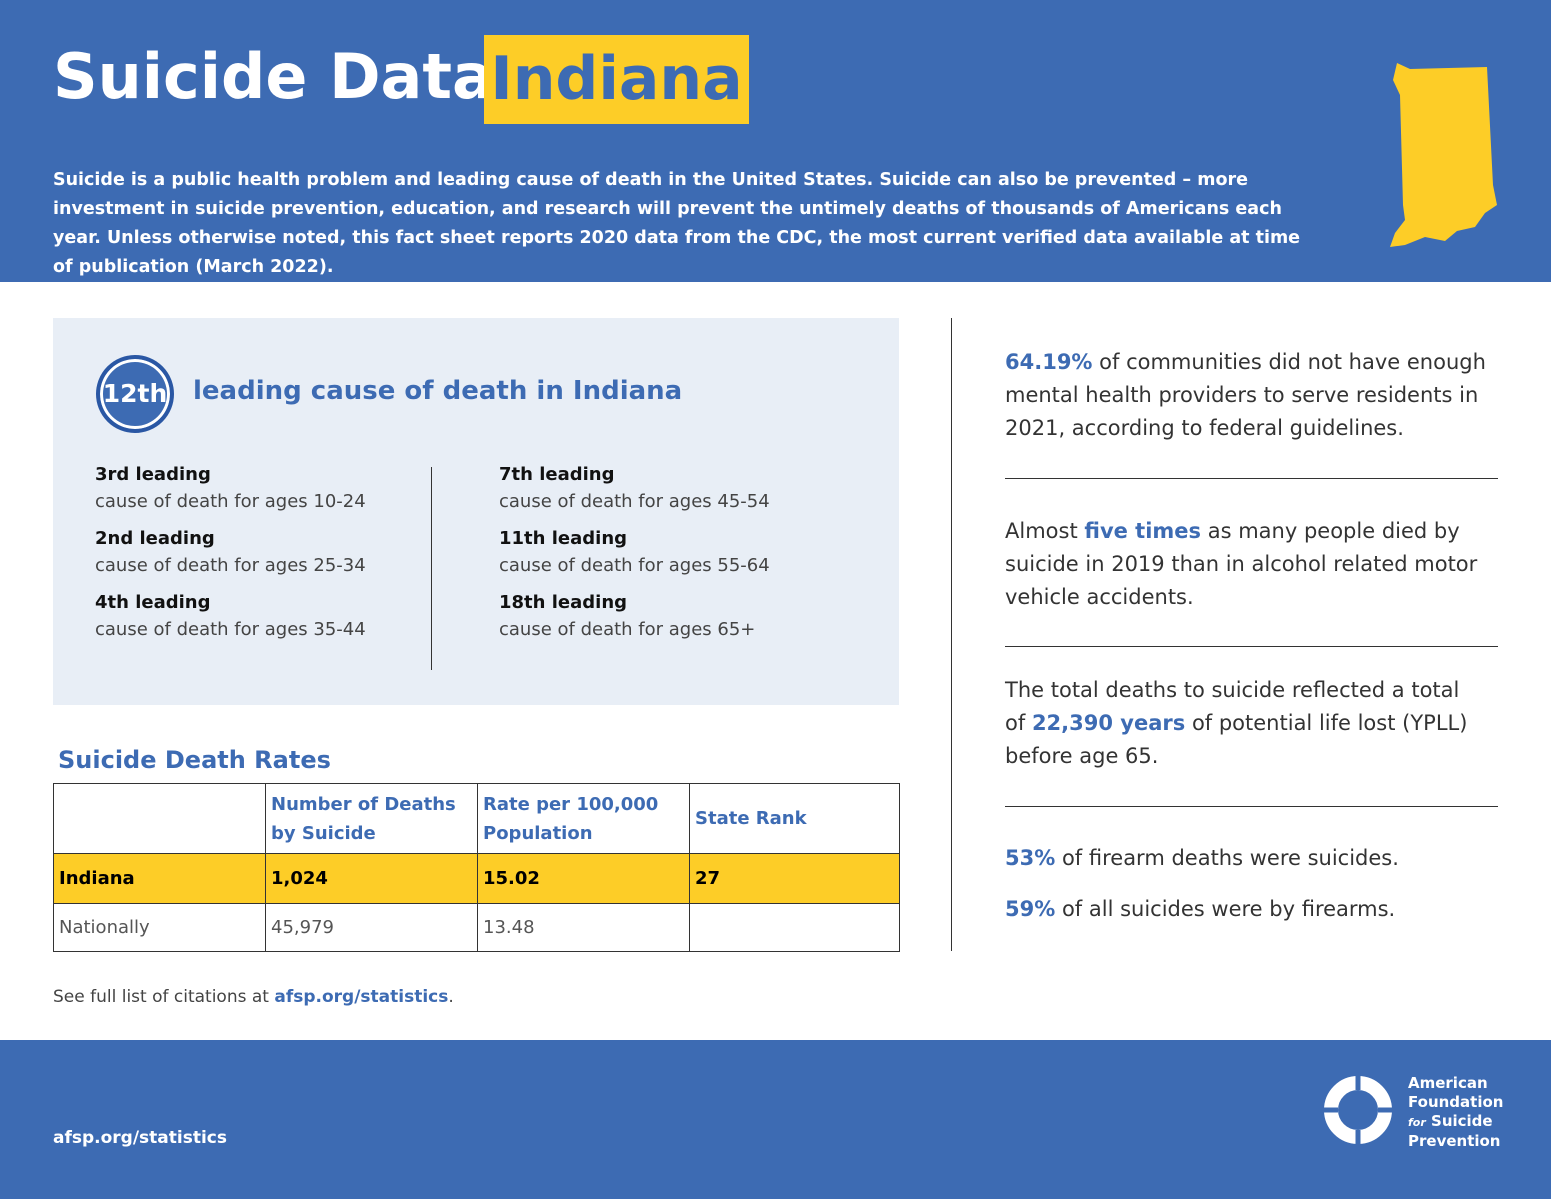 Image resolution: width=1551 pixels, height=1199 pixels. I want to click on cell: 1,024, so click(371, 878).